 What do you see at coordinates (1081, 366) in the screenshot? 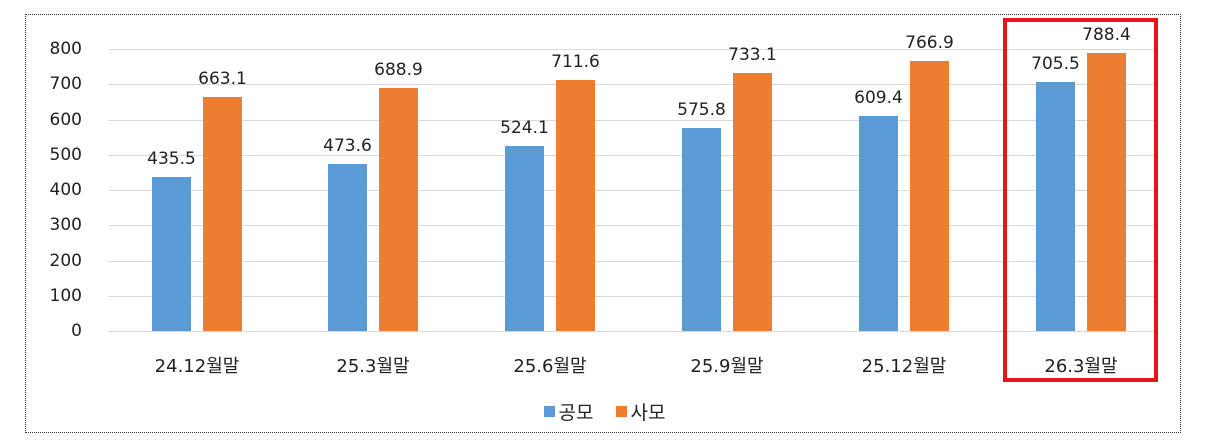
I see `x-category-label: 26.3월말` at bounding box center [1081, 366].